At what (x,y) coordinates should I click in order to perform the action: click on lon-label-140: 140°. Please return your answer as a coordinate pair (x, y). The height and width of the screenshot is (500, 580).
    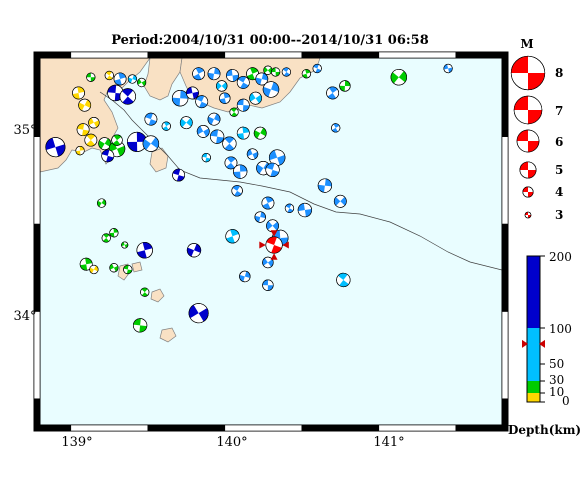
    Looking at the image, I should click on (231, 442).